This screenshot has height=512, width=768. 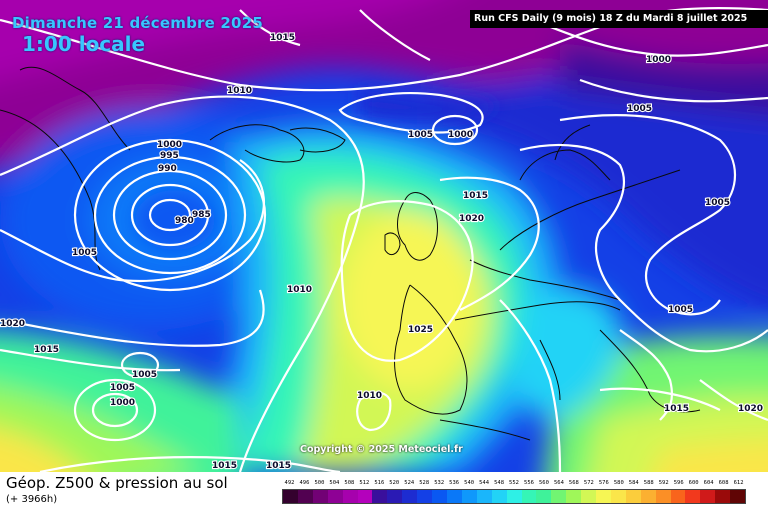 I want to click on forecast-date: Dimanche 21 décembre 2025, so click(x=137, y=23).